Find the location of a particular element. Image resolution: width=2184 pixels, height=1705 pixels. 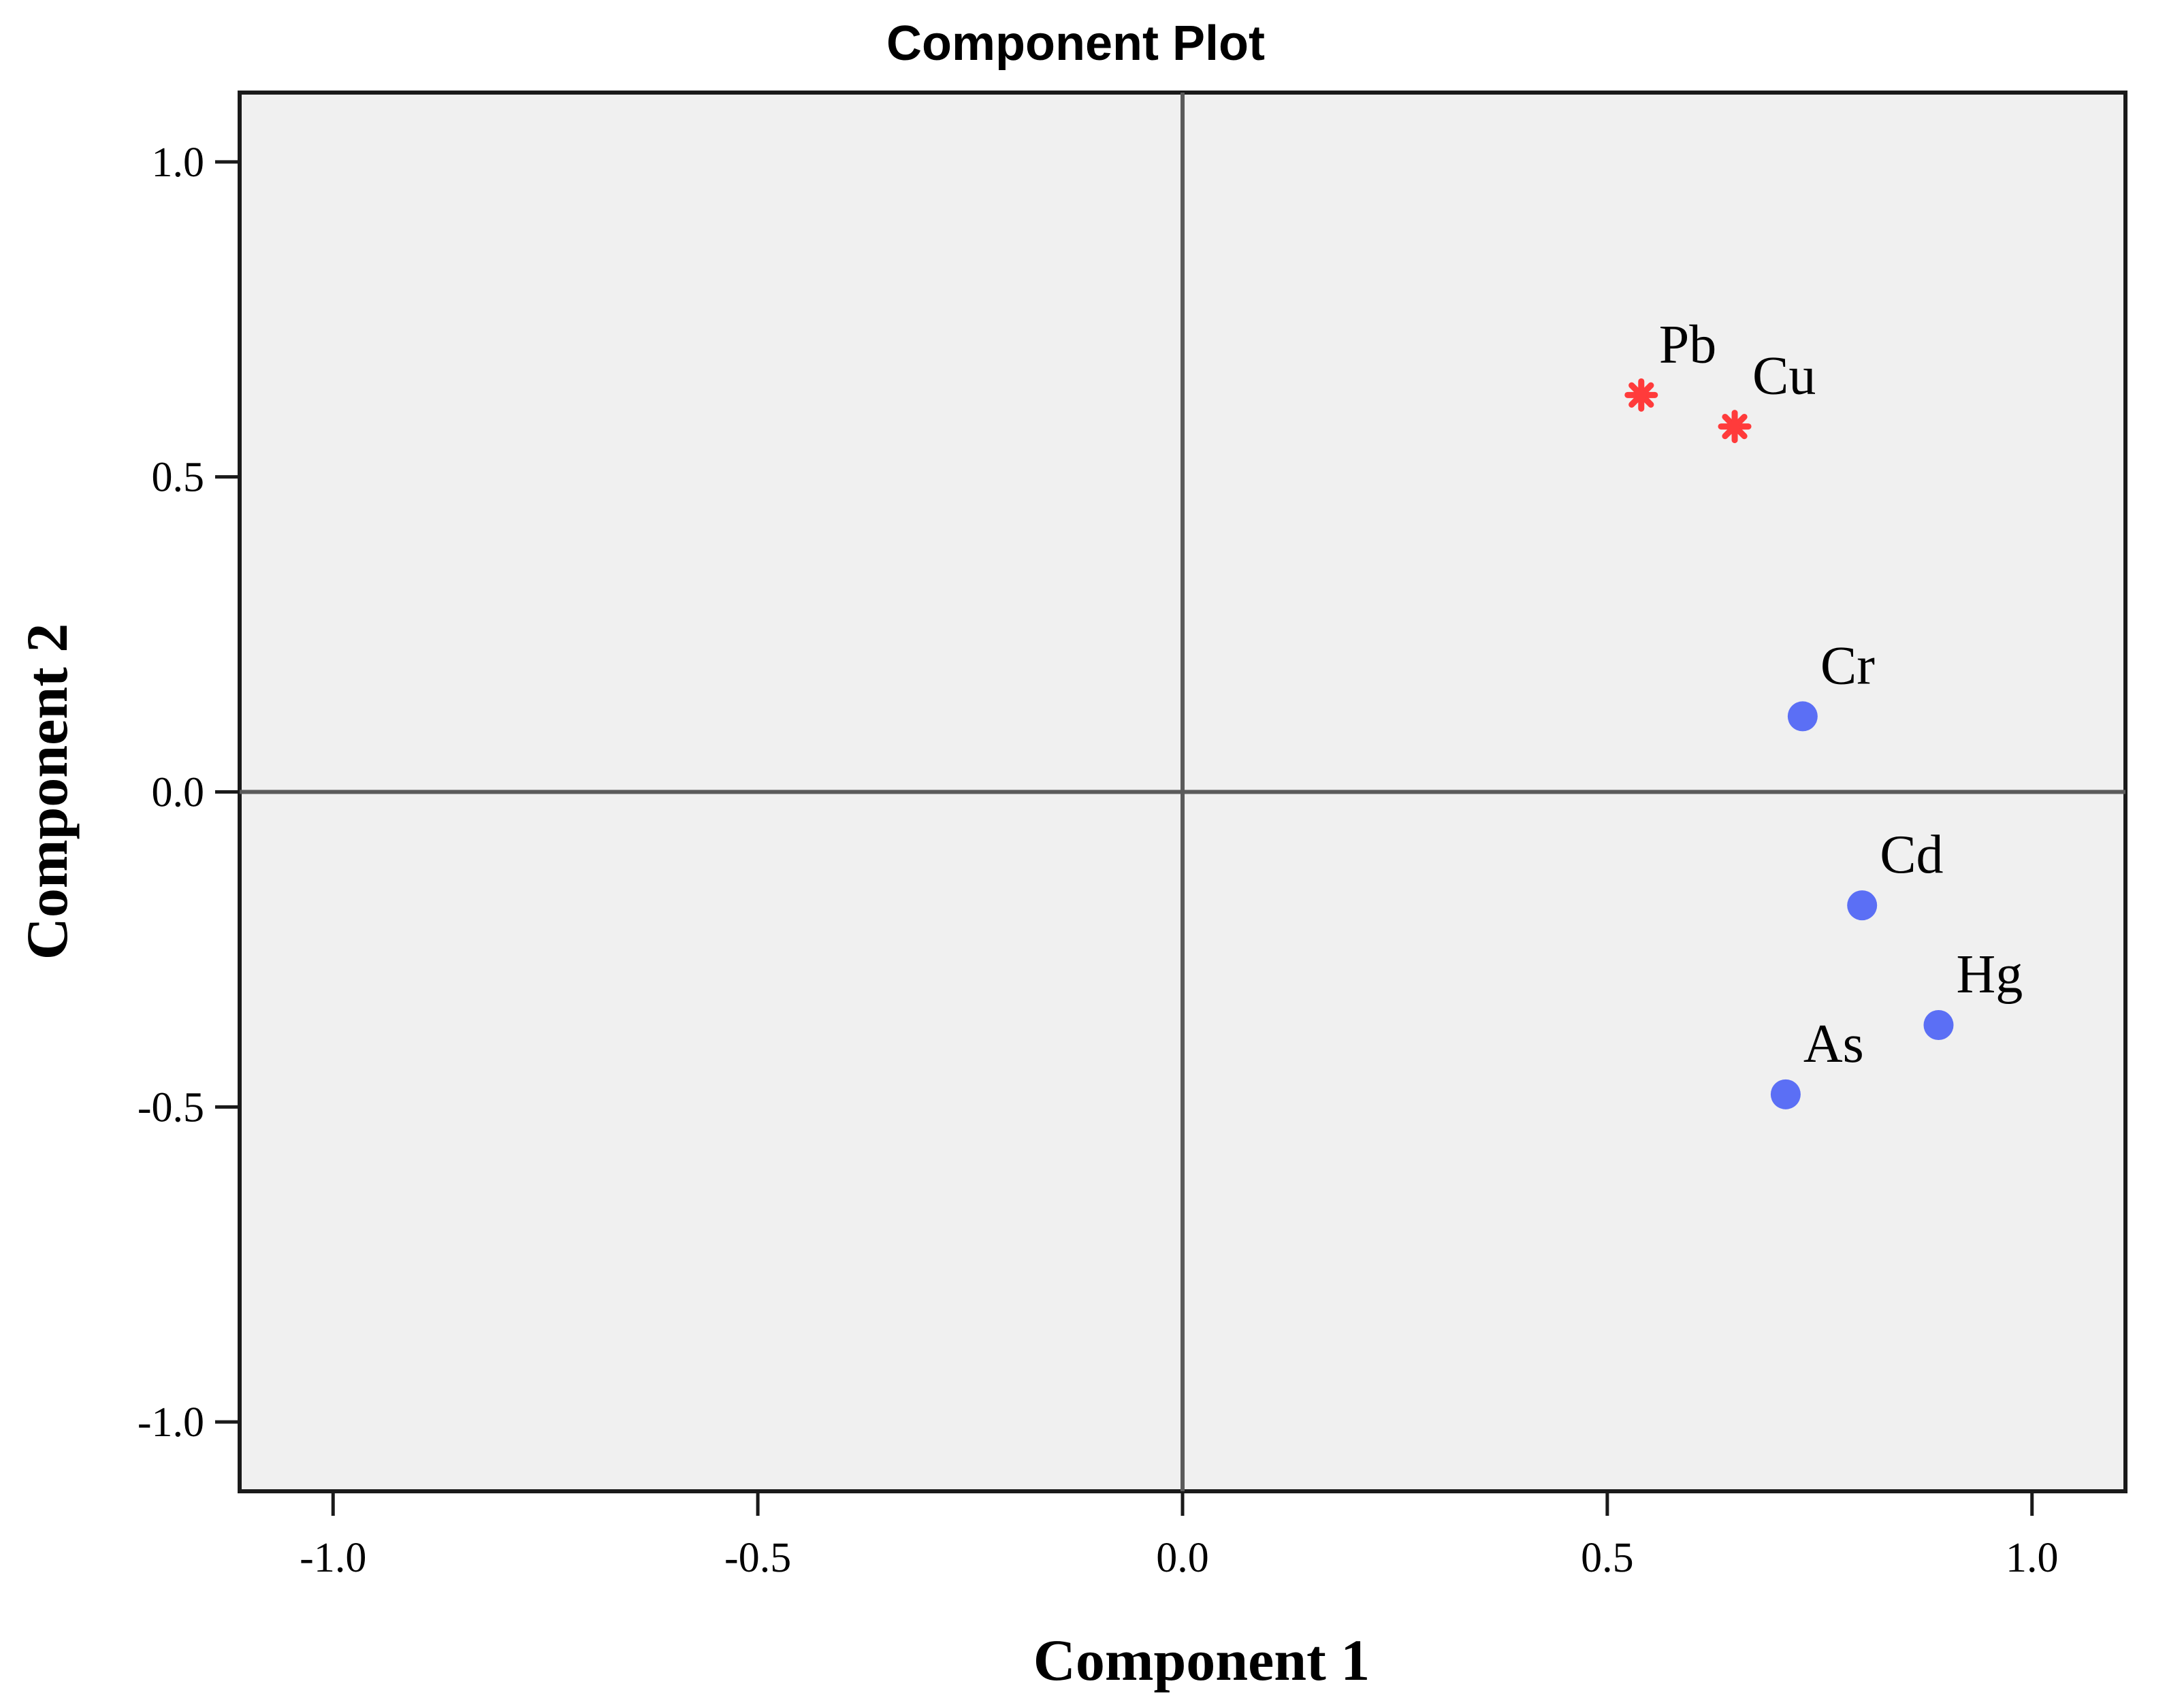

data-point-cu: Cu is located at coordinates (1767, 395).